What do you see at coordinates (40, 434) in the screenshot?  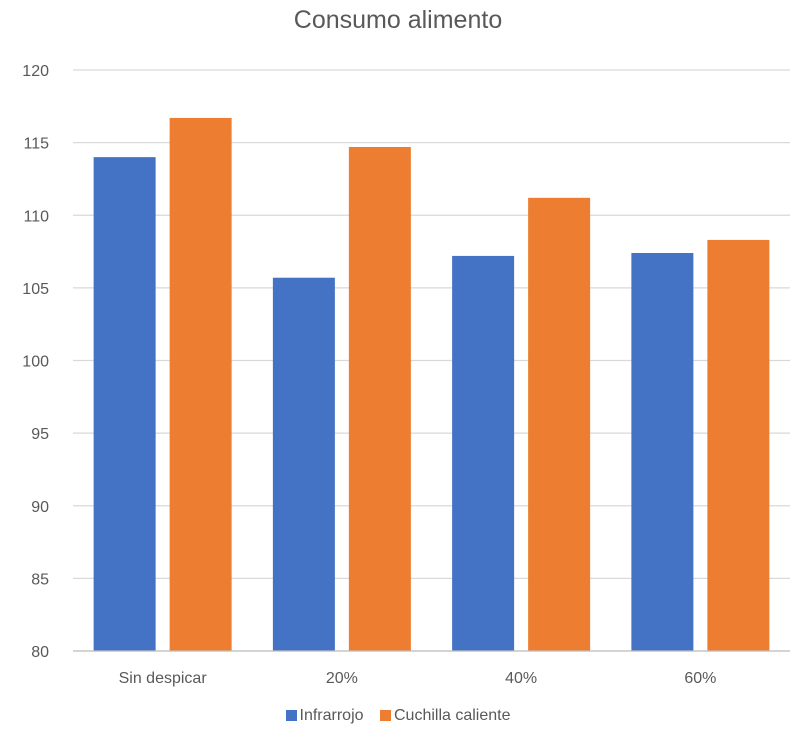 I see `y-tick-label: 95` at bounding box center [40, 434].